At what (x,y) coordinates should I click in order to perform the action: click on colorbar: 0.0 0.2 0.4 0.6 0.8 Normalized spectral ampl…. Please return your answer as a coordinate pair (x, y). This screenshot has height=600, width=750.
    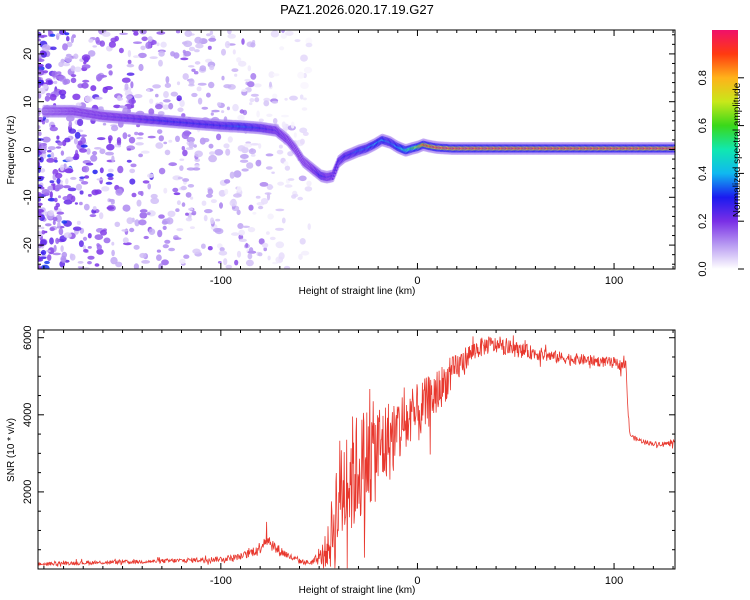
    Looking at the image, I should click on (720, 153).